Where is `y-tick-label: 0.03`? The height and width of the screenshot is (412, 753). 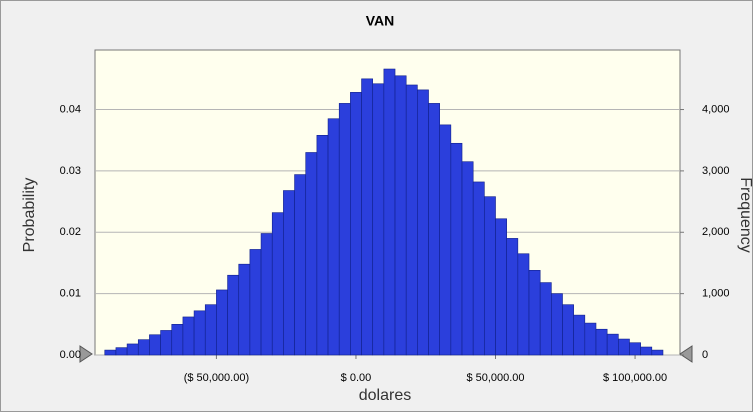 y-tick-label: 0.03 is located at coordinates (70, 171).